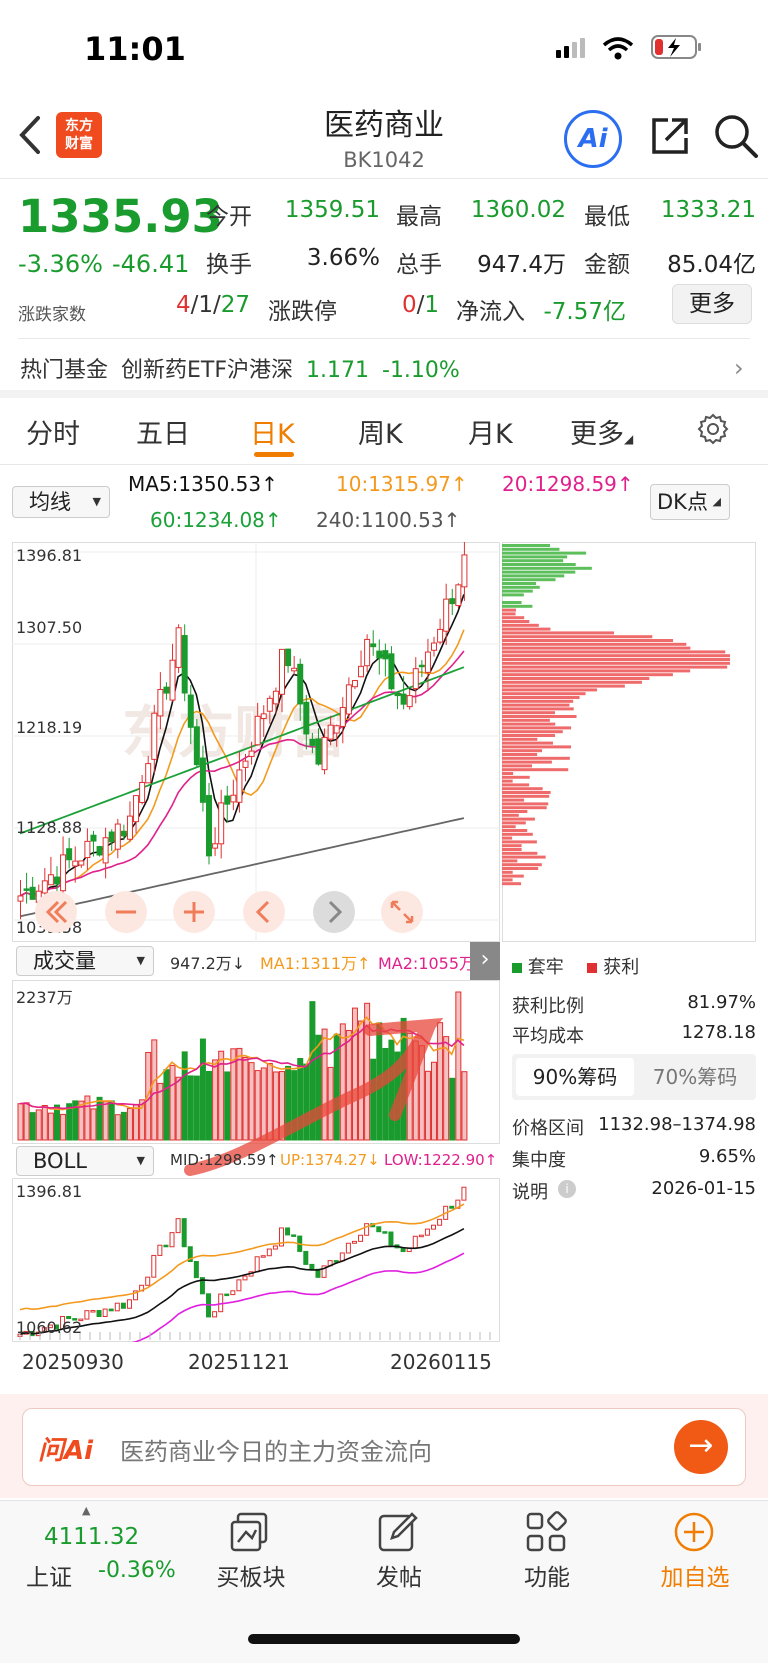 The image size is (768, 1663). Describe the element at coordinates (49, 1578) in the screenshot. I see `index-name: 上证` at that location.